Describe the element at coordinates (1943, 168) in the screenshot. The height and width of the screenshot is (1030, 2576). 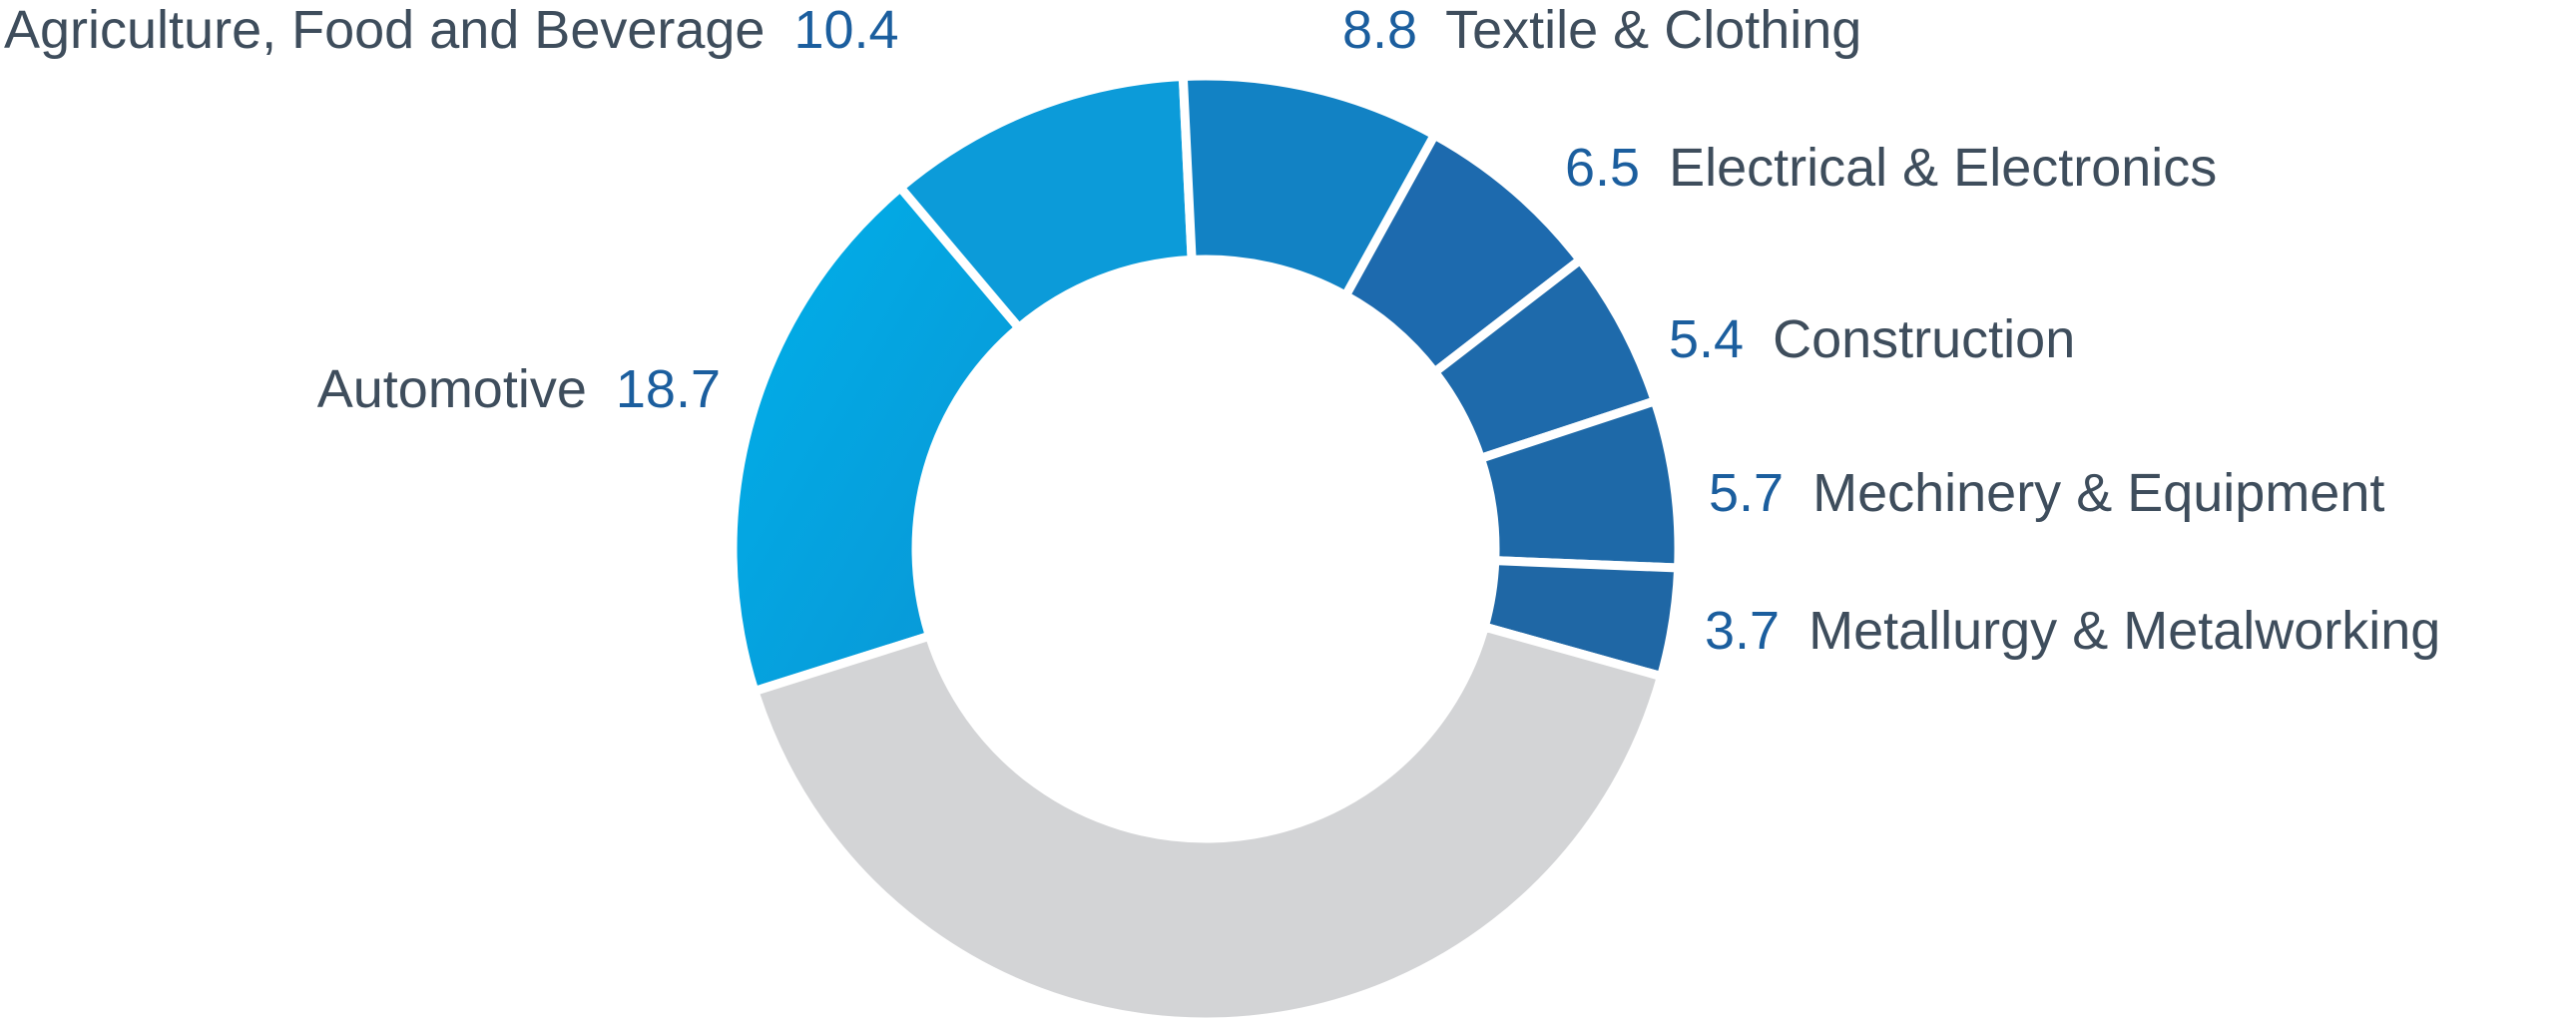
I see `label-electrical-name: Electrical & Electronics` at that location.